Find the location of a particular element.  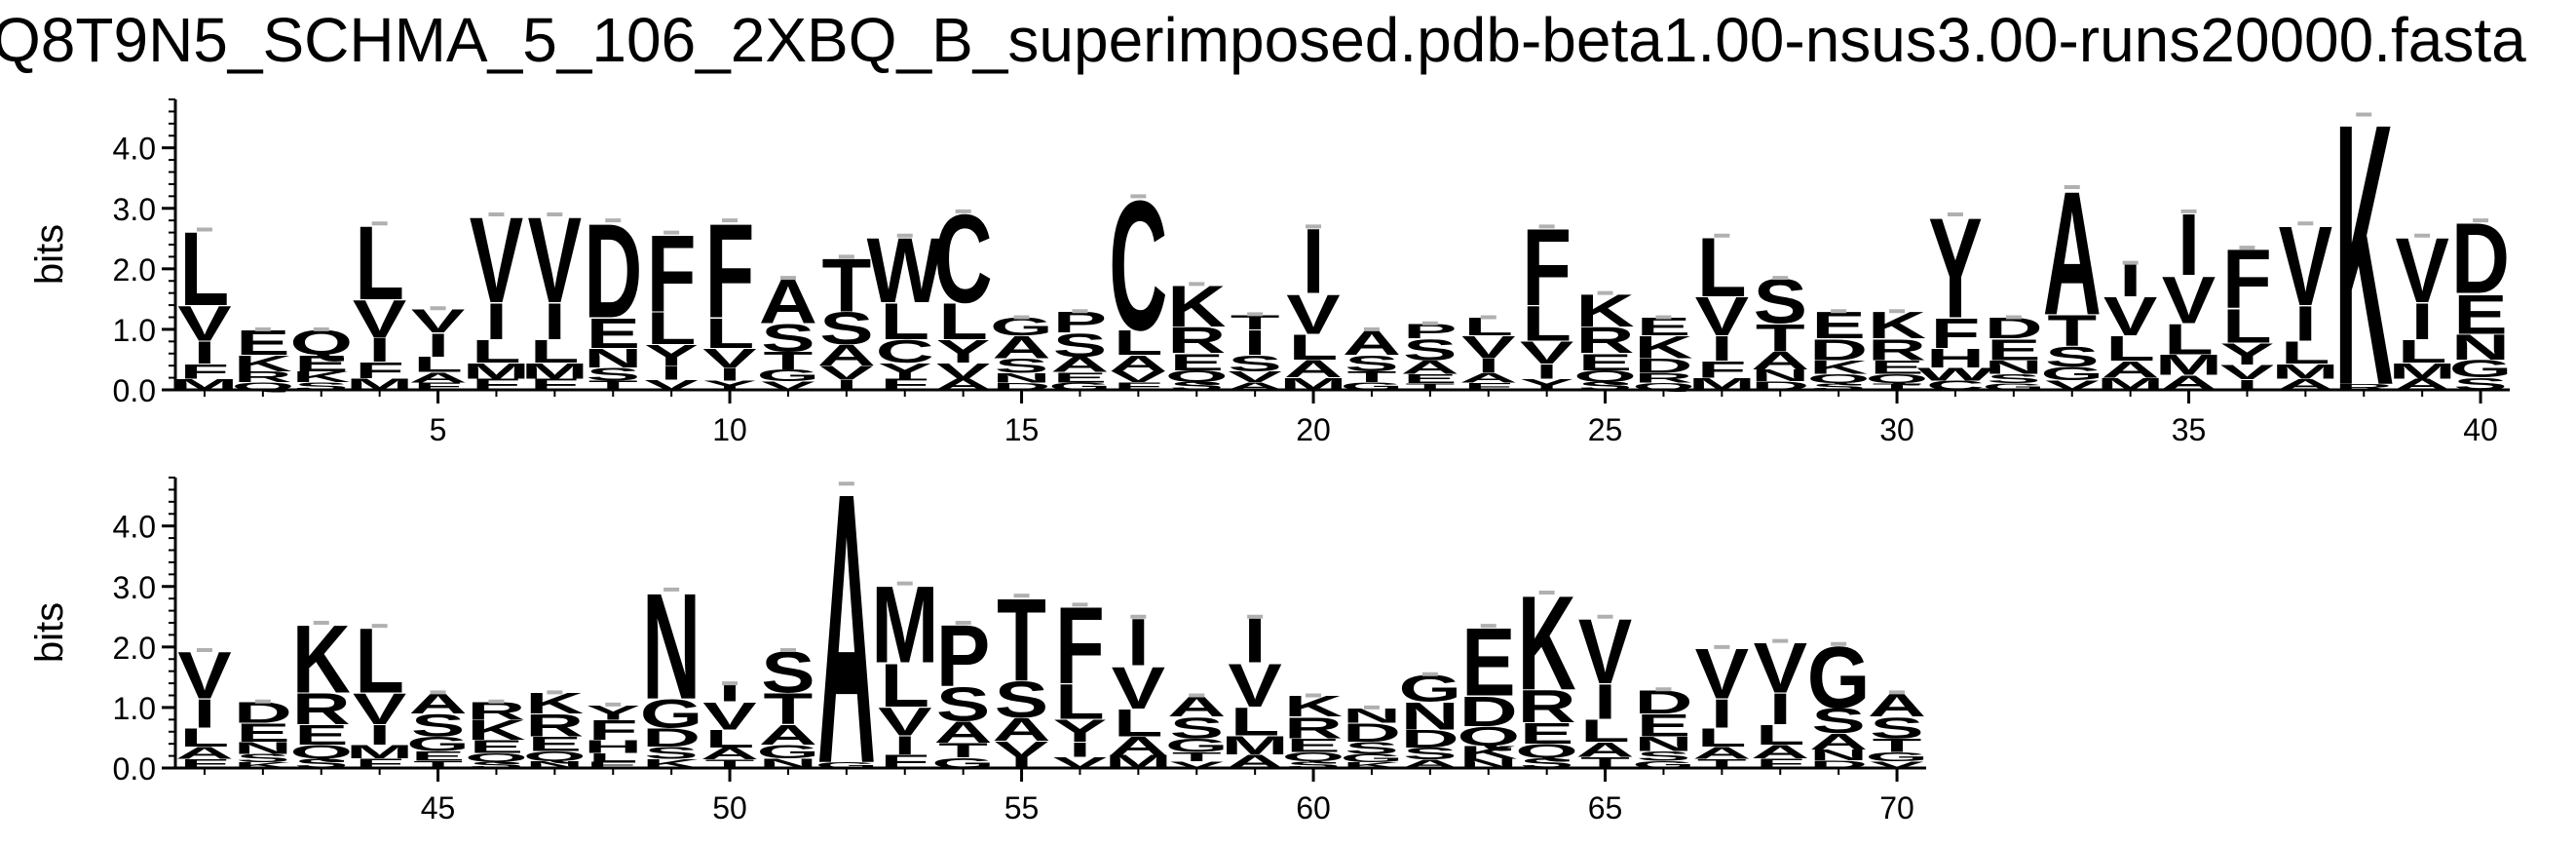

y-tick-label: 0.0 is located at coordinates (134, 390).